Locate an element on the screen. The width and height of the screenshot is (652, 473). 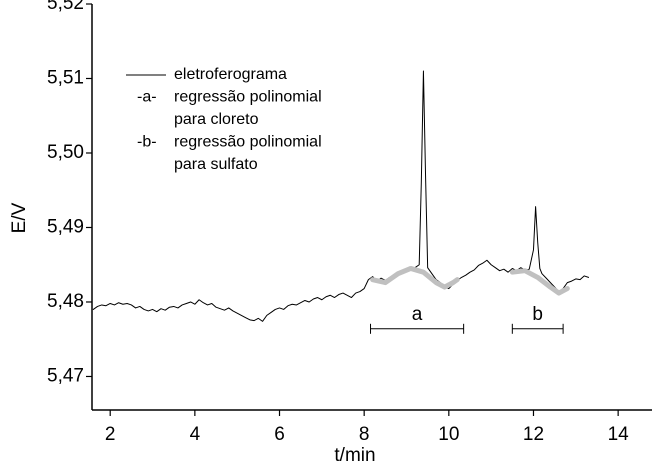
legend-key: -b- is located at coordinates (147, 142).